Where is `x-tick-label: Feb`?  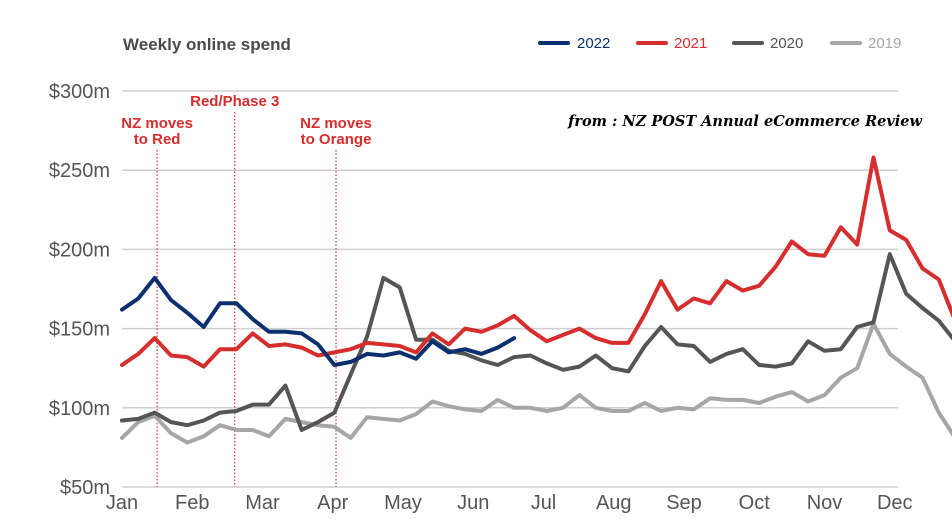
x-tick-label: Feb is located at coordinates (192, 503).